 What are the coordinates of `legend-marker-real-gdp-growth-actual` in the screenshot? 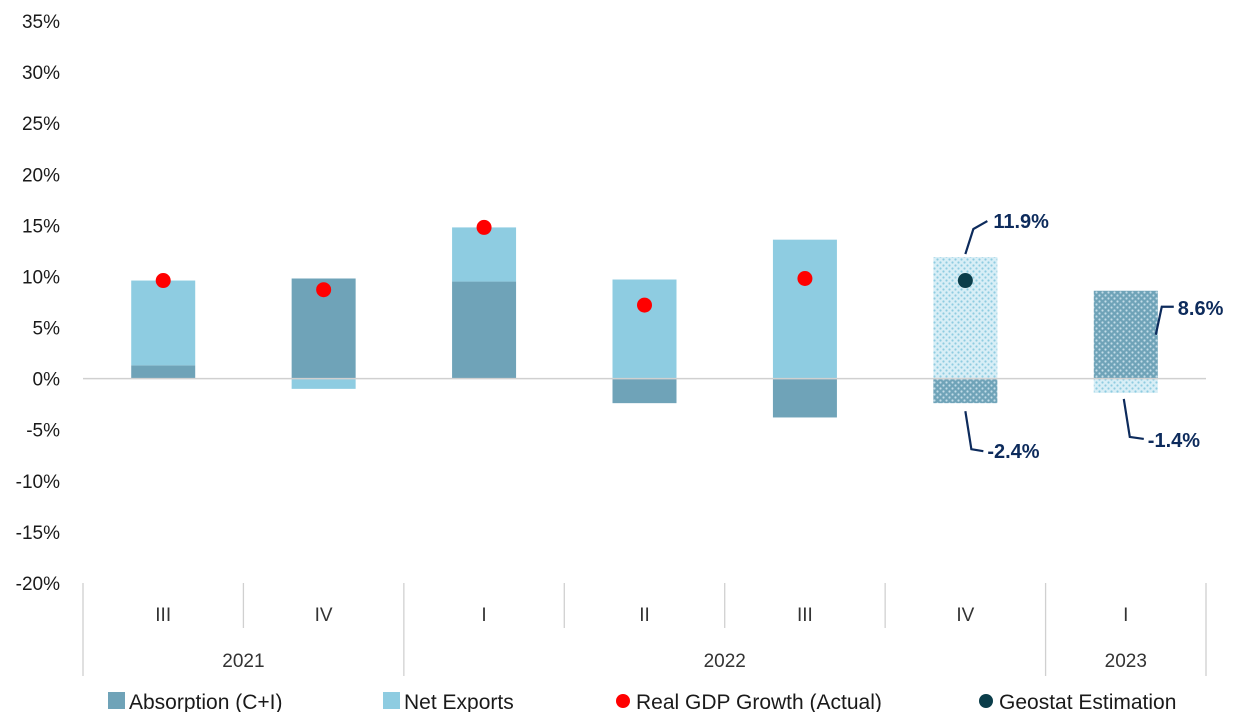 It's located at (623, 701).